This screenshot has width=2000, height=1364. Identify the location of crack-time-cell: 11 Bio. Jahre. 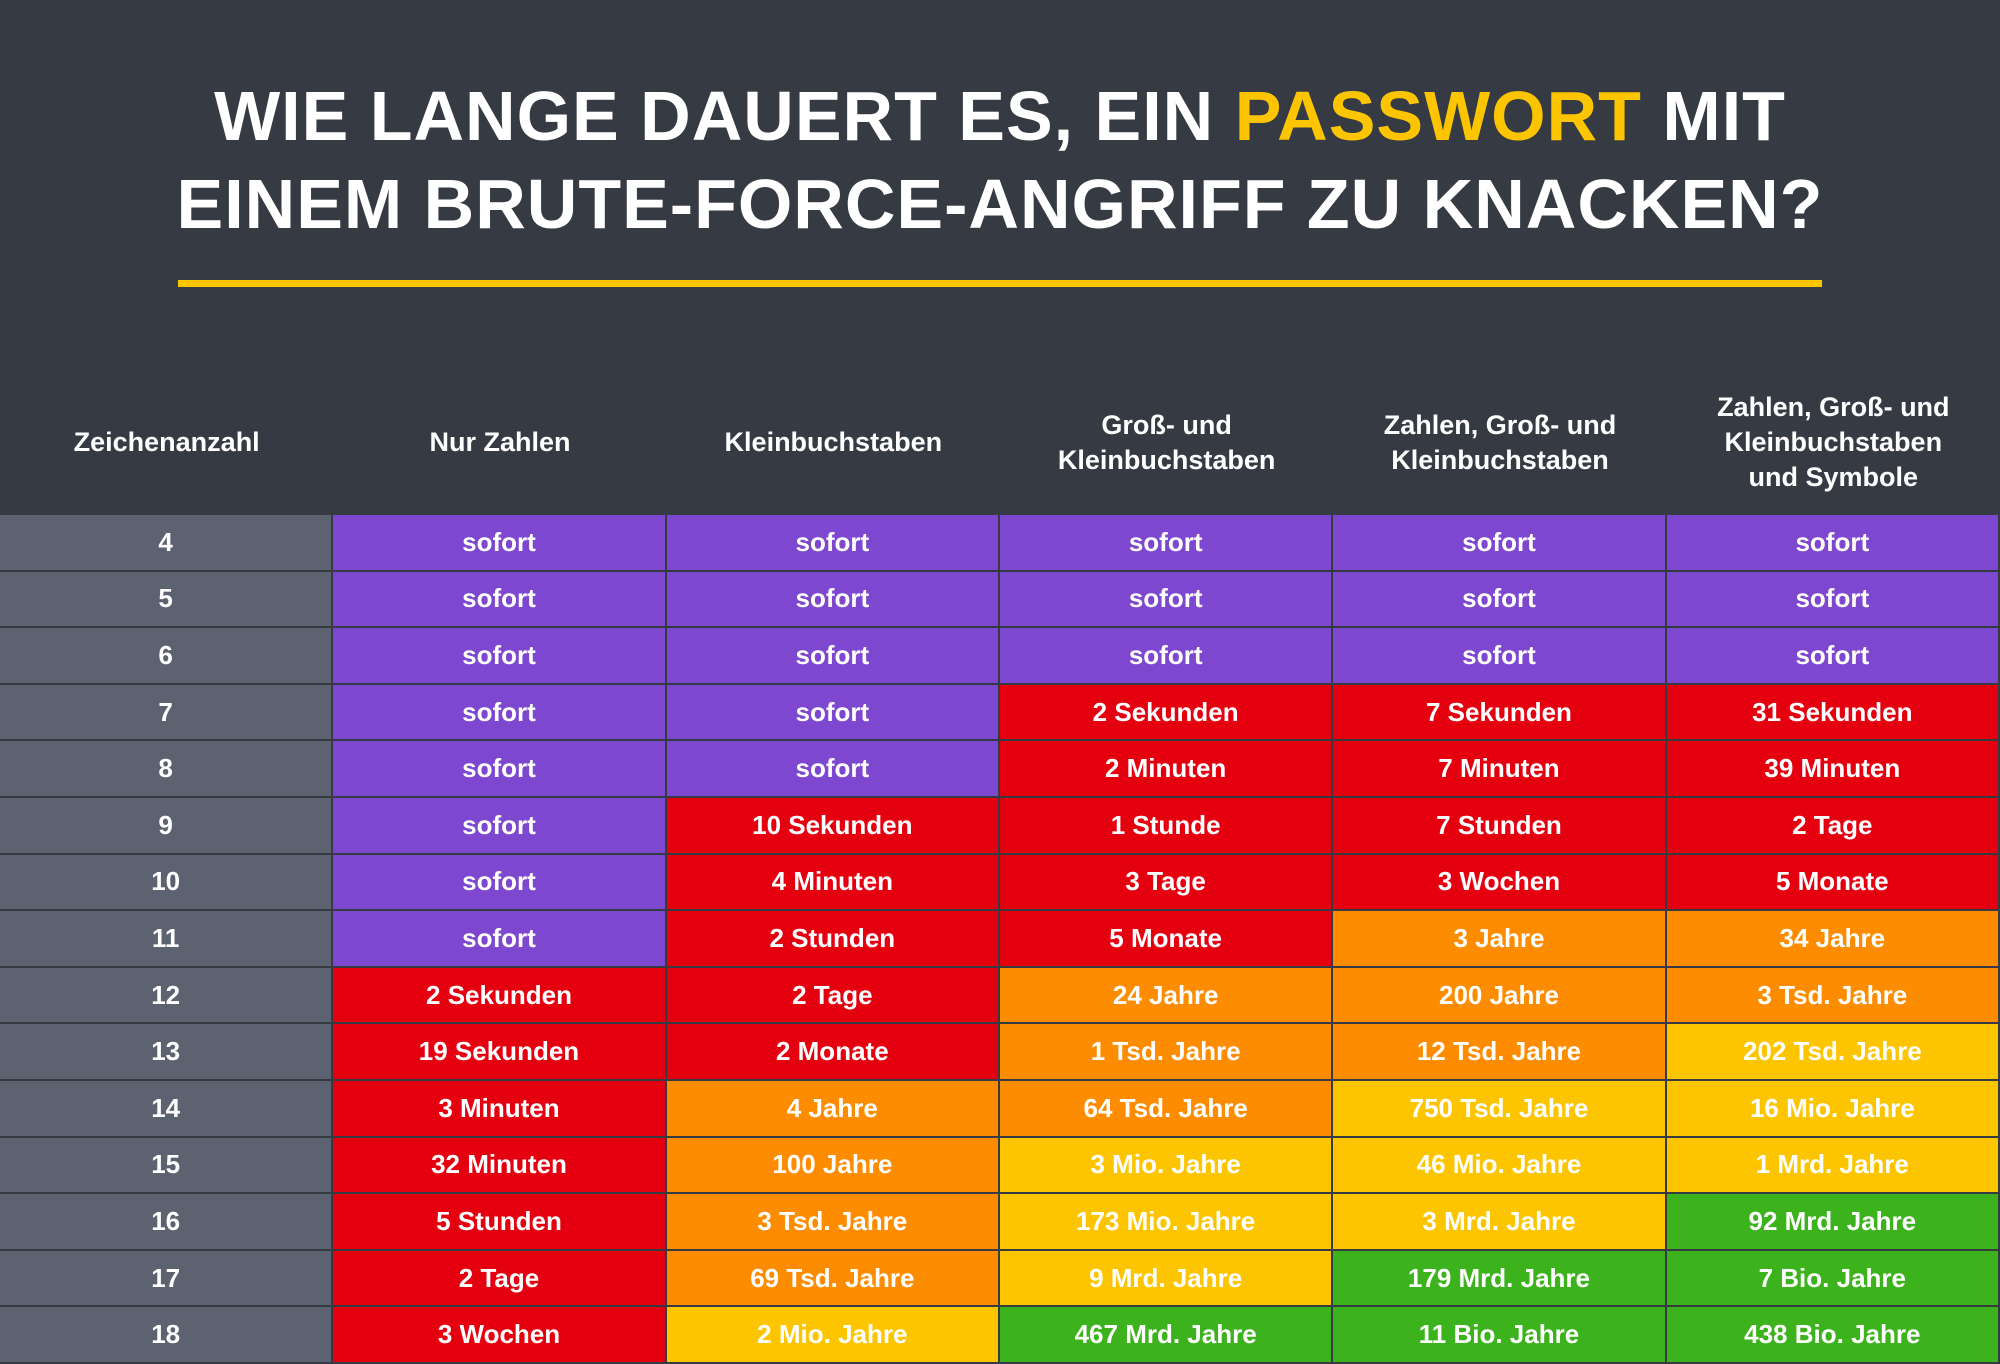
(1500, 1335).